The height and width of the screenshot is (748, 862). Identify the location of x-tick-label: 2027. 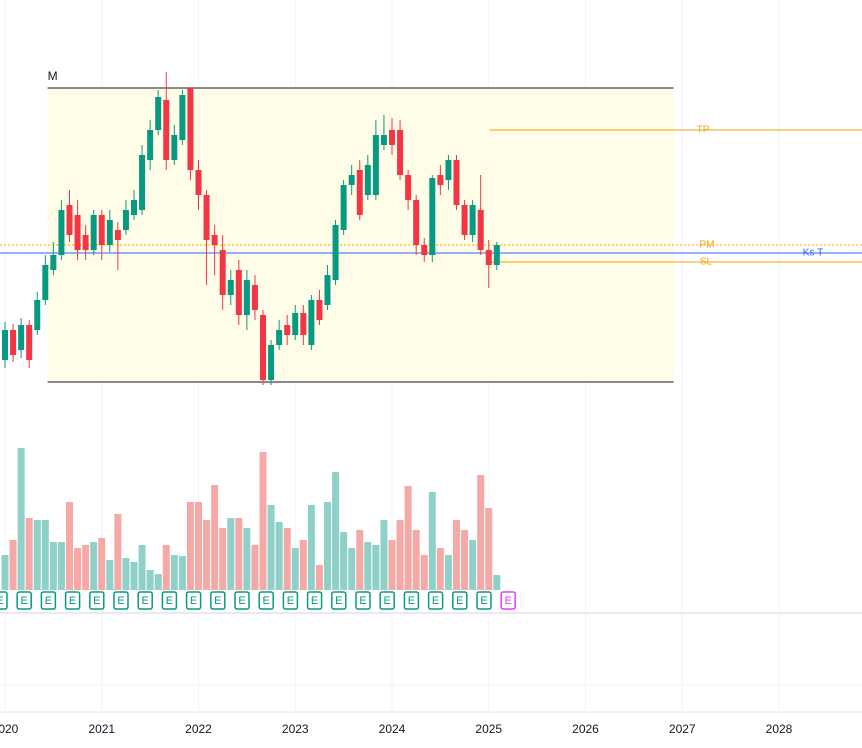
(682, 729).